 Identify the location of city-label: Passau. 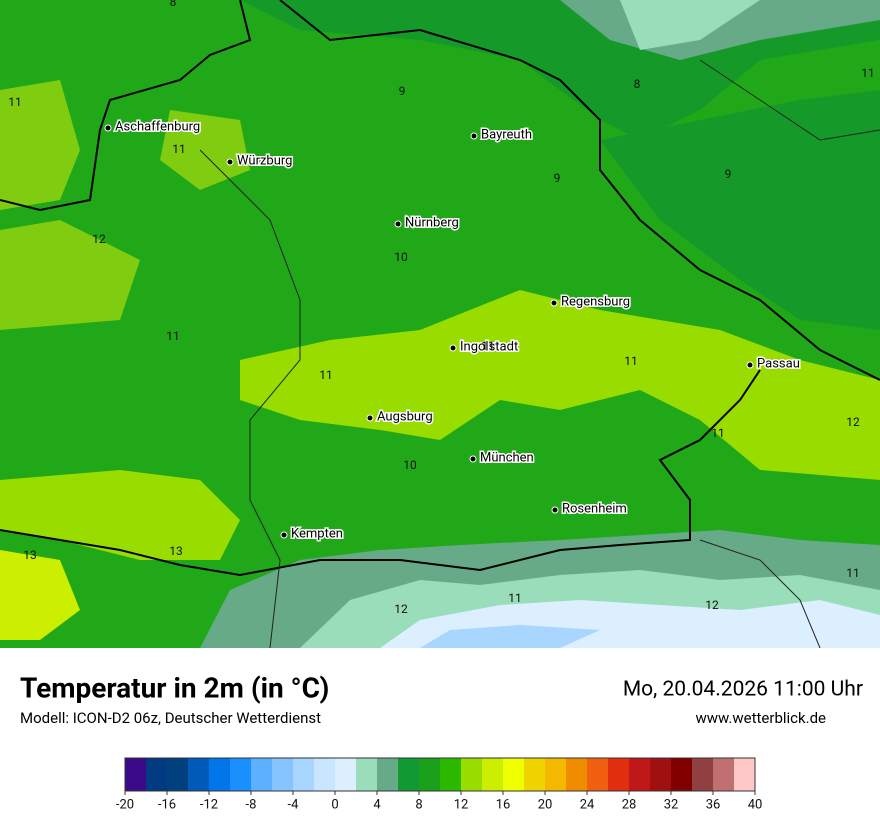
(778, 363).